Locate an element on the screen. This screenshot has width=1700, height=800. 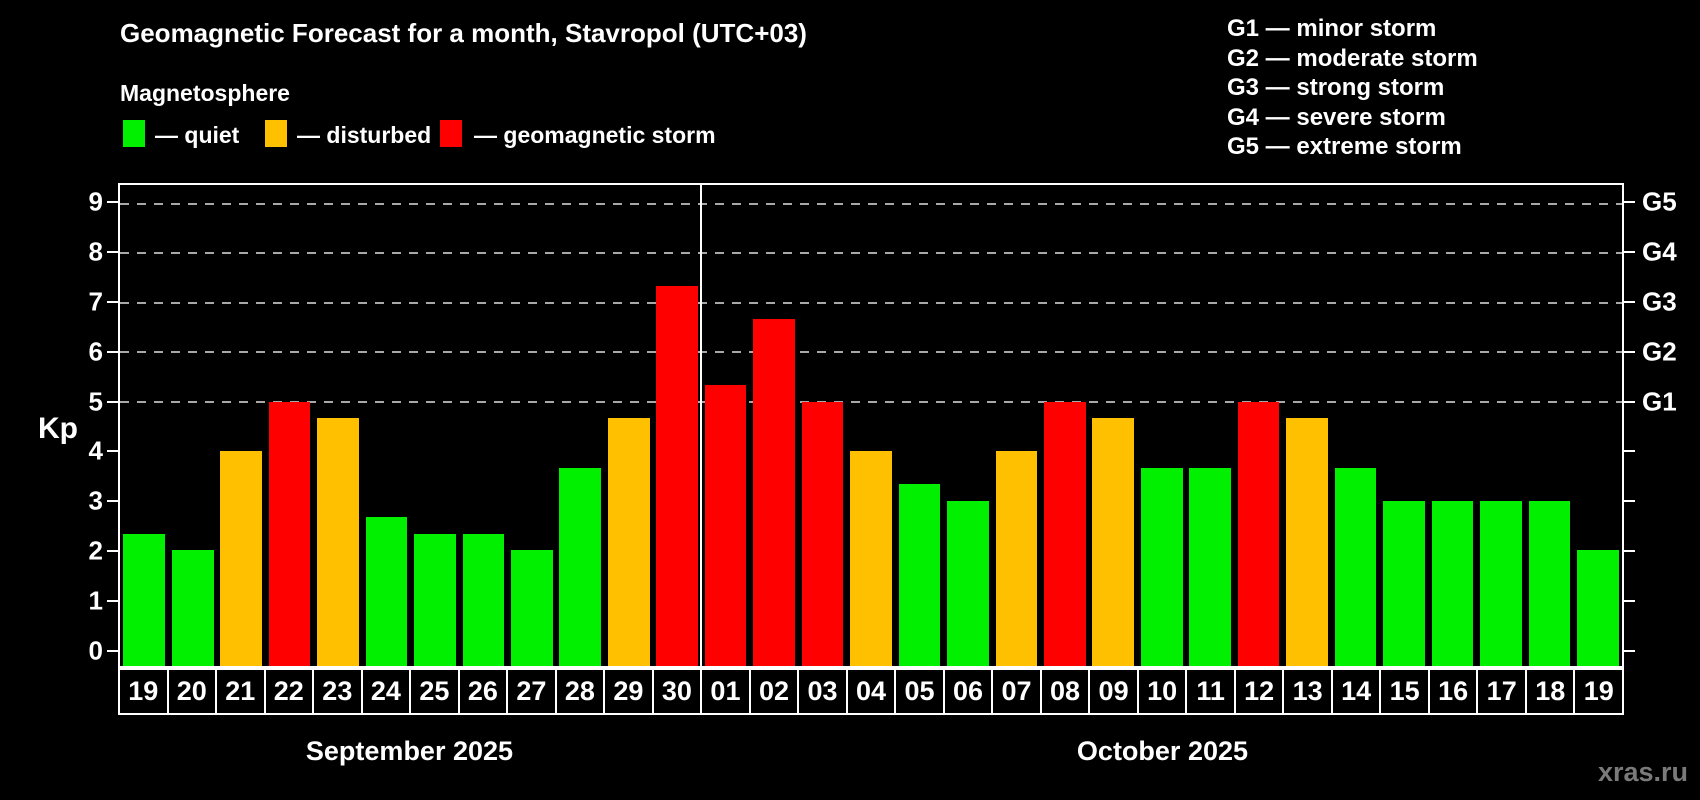
day-label-05: 05 is located at coordinates (919, 691).